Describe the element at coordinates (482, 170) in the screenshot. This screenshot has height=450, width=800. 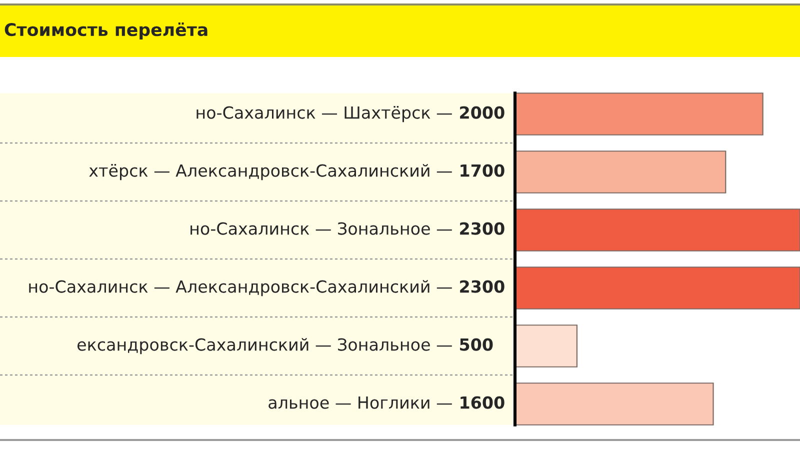
I see `data-label: 1700` at that location.